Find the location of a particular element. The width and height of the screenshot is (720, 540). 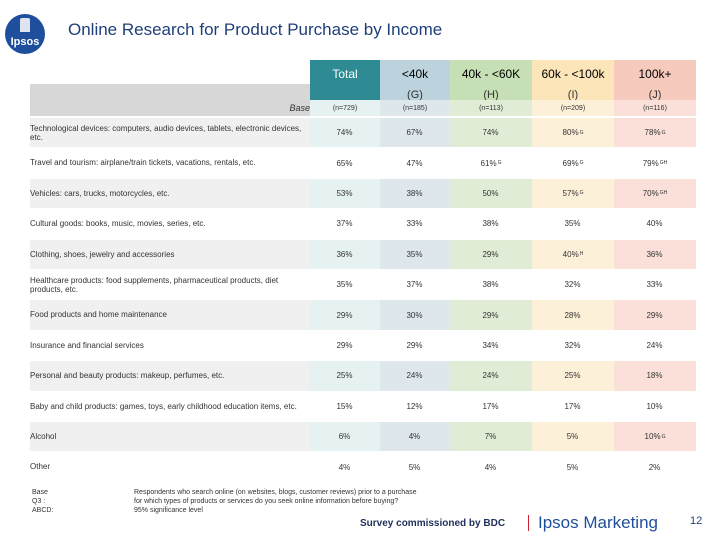

page-number: 12 is located at coordinates (696, 521).